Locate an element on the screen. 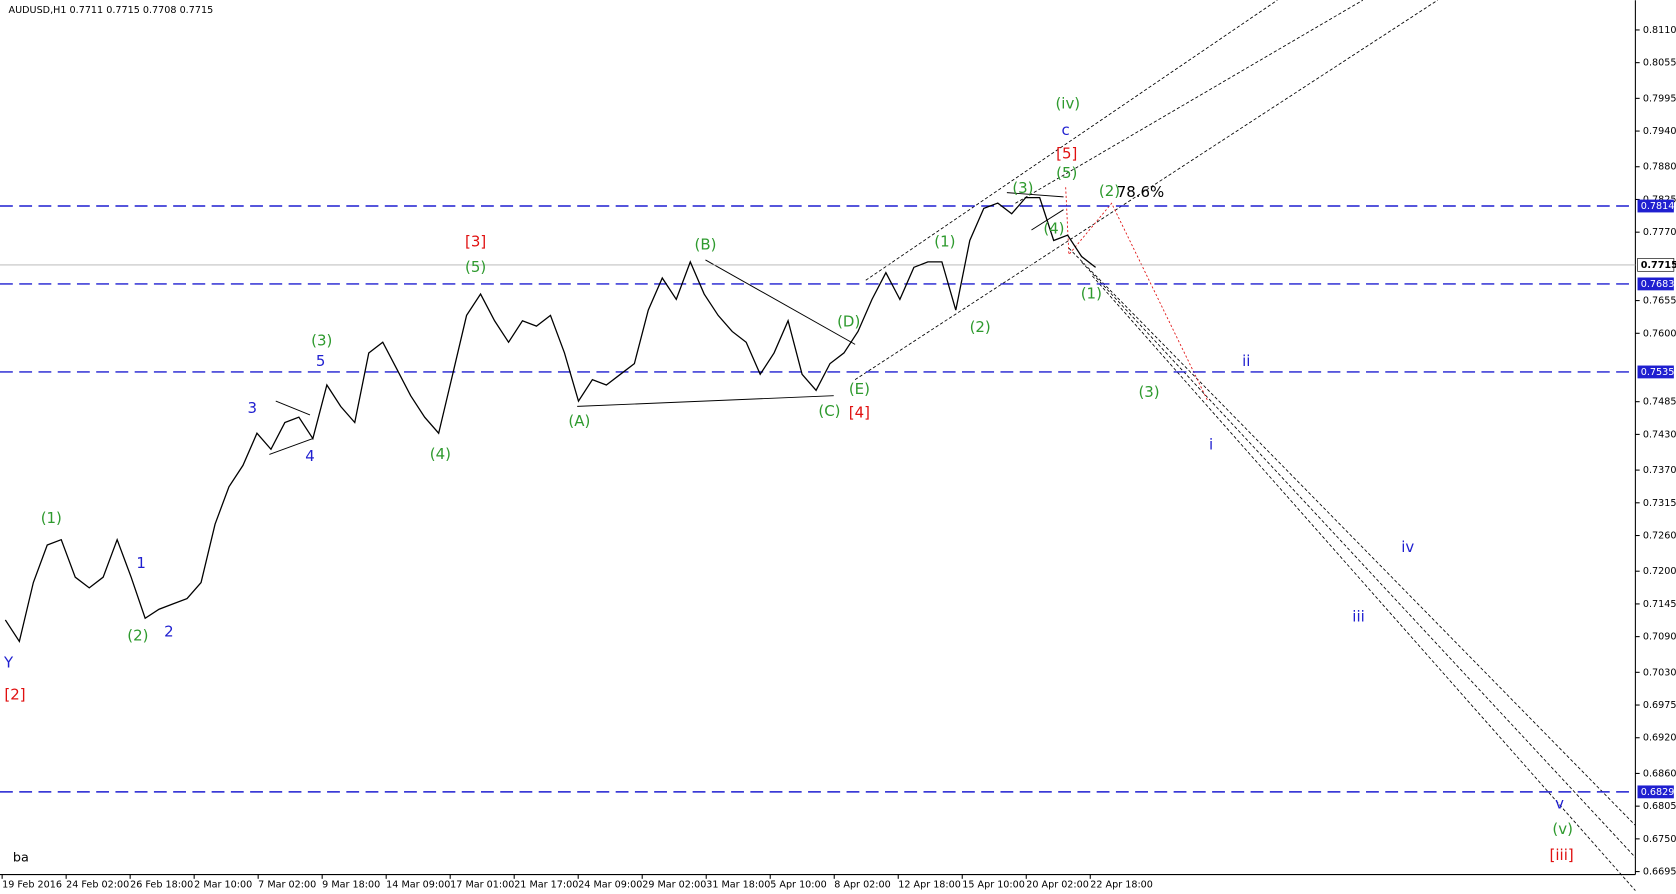 The height and width of the screenshot is (894, 1676). x-tick-label: 19 Feb 2016 is located at coordinates (32, 884).